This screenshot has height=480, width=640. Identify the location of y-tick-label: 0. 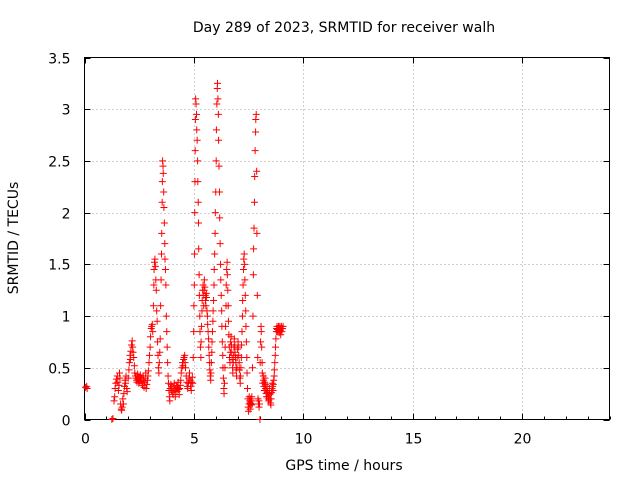
(66, 422).